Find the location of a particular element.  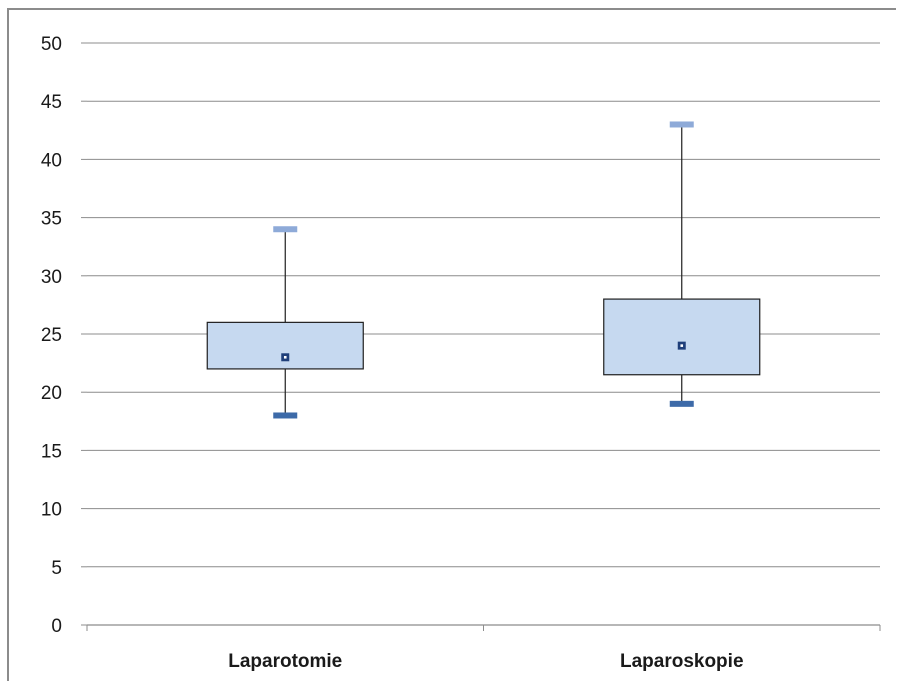

y-tick-label-35: 35 is located at coordinates (51, 219).